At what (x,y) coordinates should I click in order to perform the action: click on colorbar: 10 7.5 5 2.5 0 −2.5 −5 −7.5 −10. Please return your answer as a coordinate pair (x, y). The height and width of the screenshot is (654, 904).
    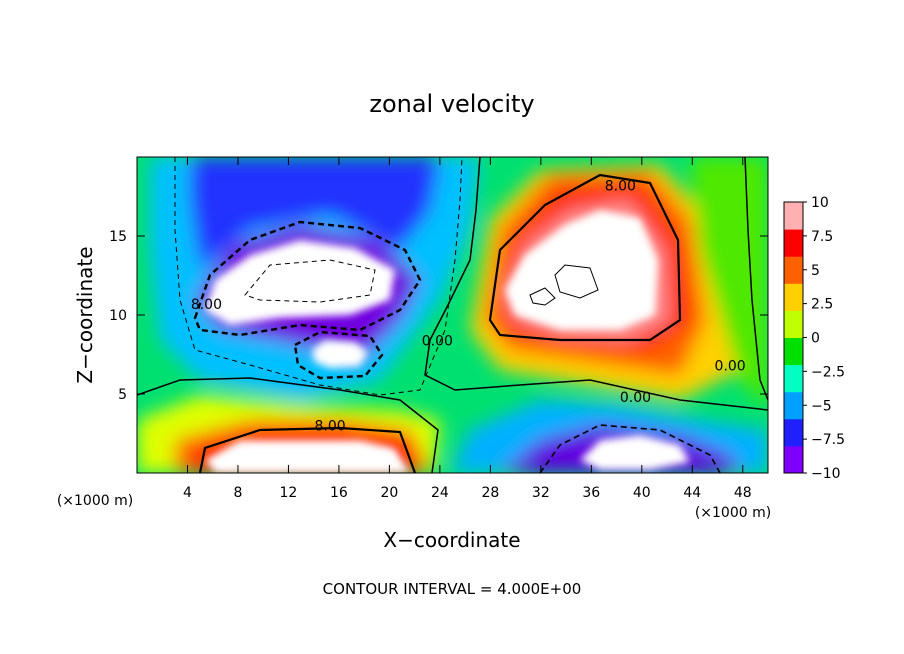
    Looking at the image, I should click on (814, 338).